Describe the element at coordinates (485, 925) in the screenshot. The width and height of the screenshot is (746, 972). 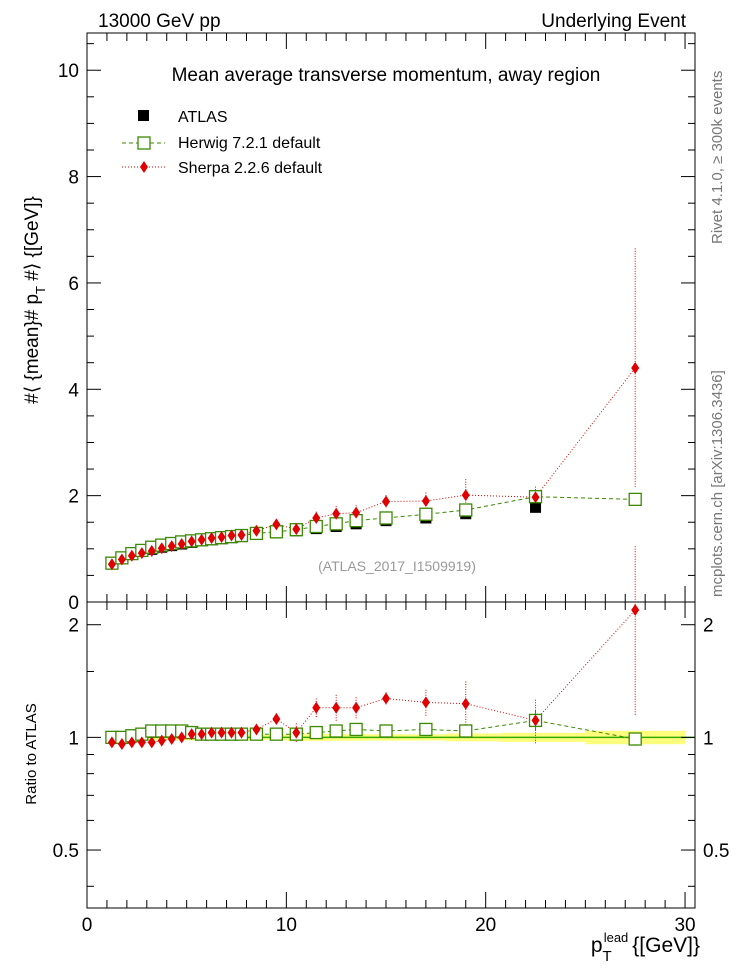
I see `x-tick-label: 20` at that location.